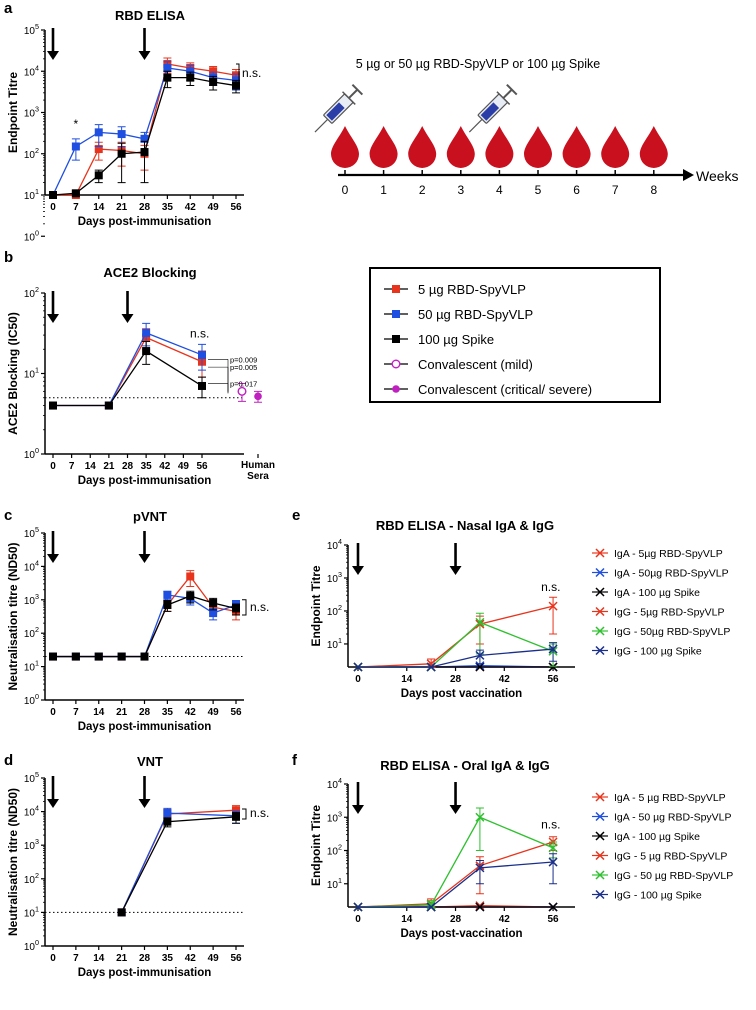  Describe the element at coordinates (13, 616) in the screenshot. I see `y-axis-label: Neutralisation titre (ND50)` at that location.